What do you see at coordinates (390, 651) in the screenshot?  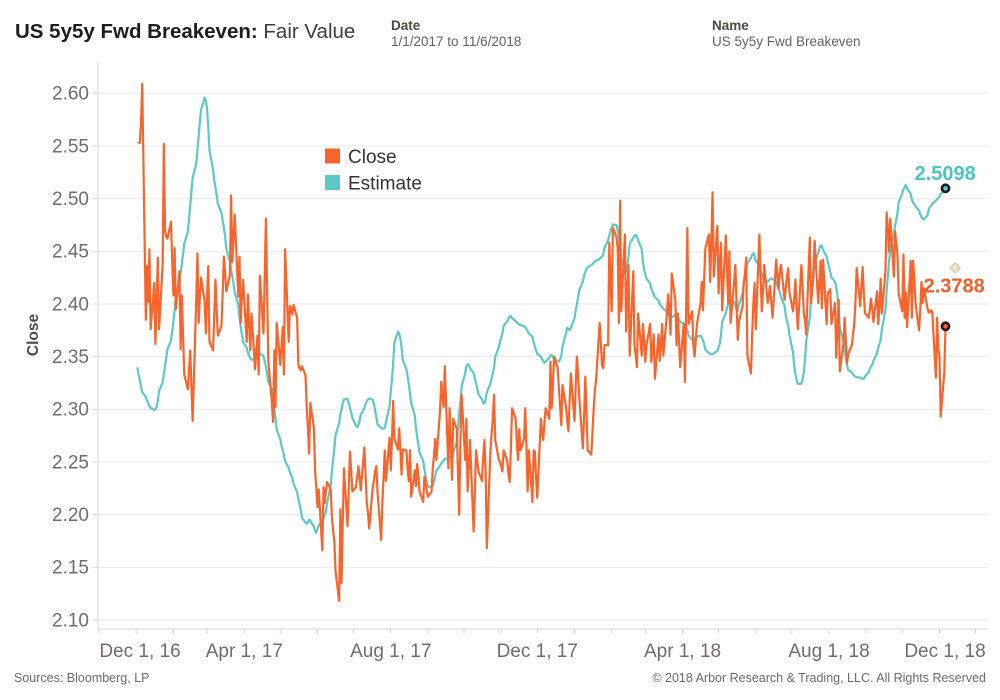 I see `x-tick-label: Aug 1, 17` at bounding box center [390, 651].